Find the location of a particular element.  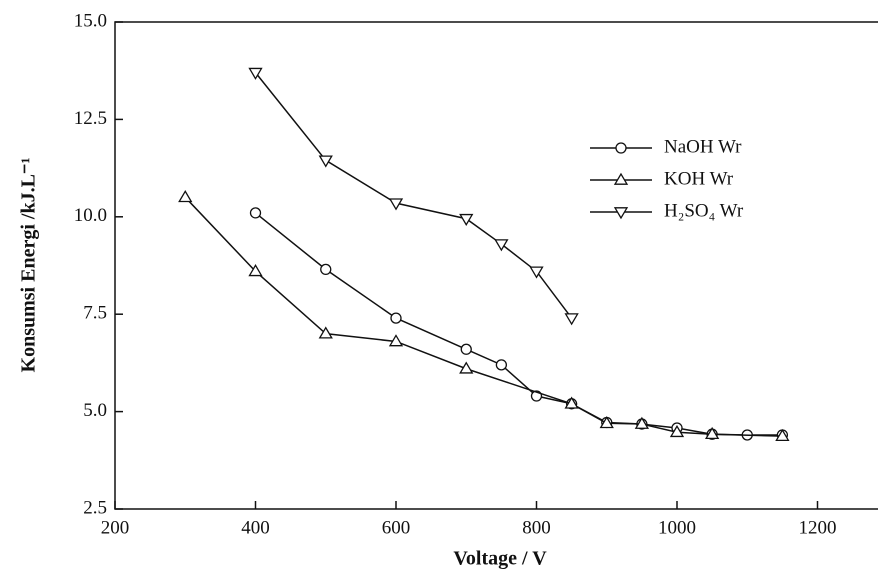

legend-label: KOH Wr is located at coordinates (699, 178).